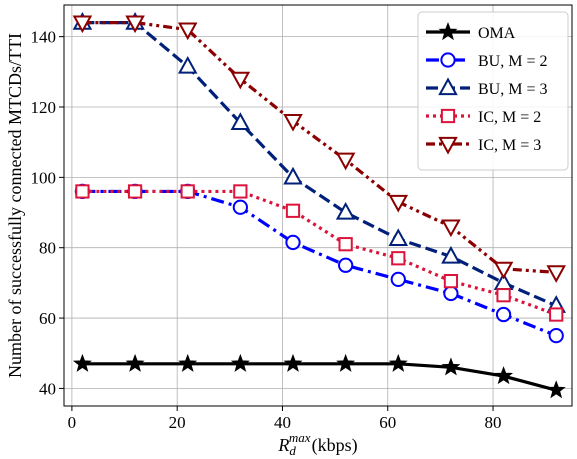 The width and height of the screenshot is (577, 459). I want to click on legend-item: IC, M = 3, so click(483, 145).